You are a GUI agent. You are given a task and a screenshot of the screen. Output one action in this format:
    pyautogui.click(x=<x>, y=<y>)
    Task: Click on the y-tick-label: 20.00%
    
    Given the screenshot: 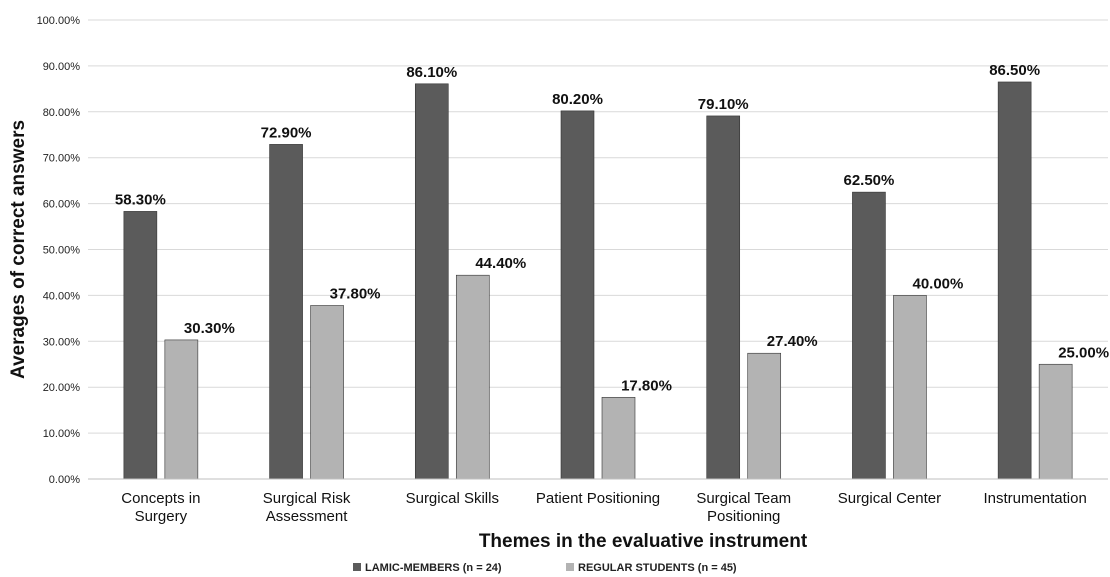 What is the action you would take?
    pyautogui.click(x=62, y=388)
    